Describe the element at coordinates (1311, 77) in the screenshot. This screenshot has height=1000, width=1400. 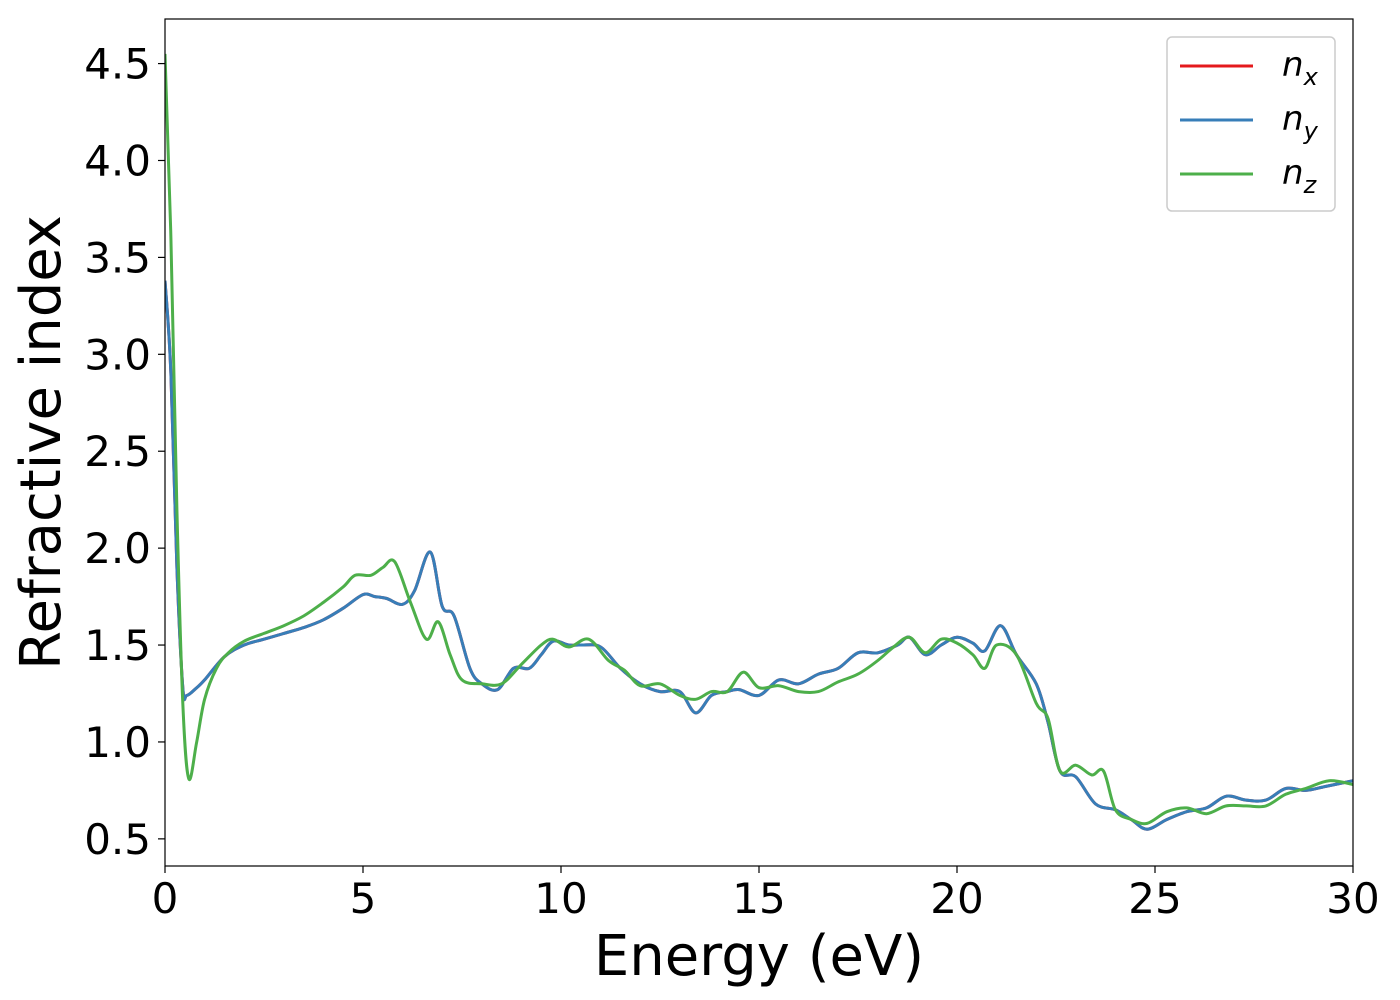
I see `legend-label-subscript: x` at that location.